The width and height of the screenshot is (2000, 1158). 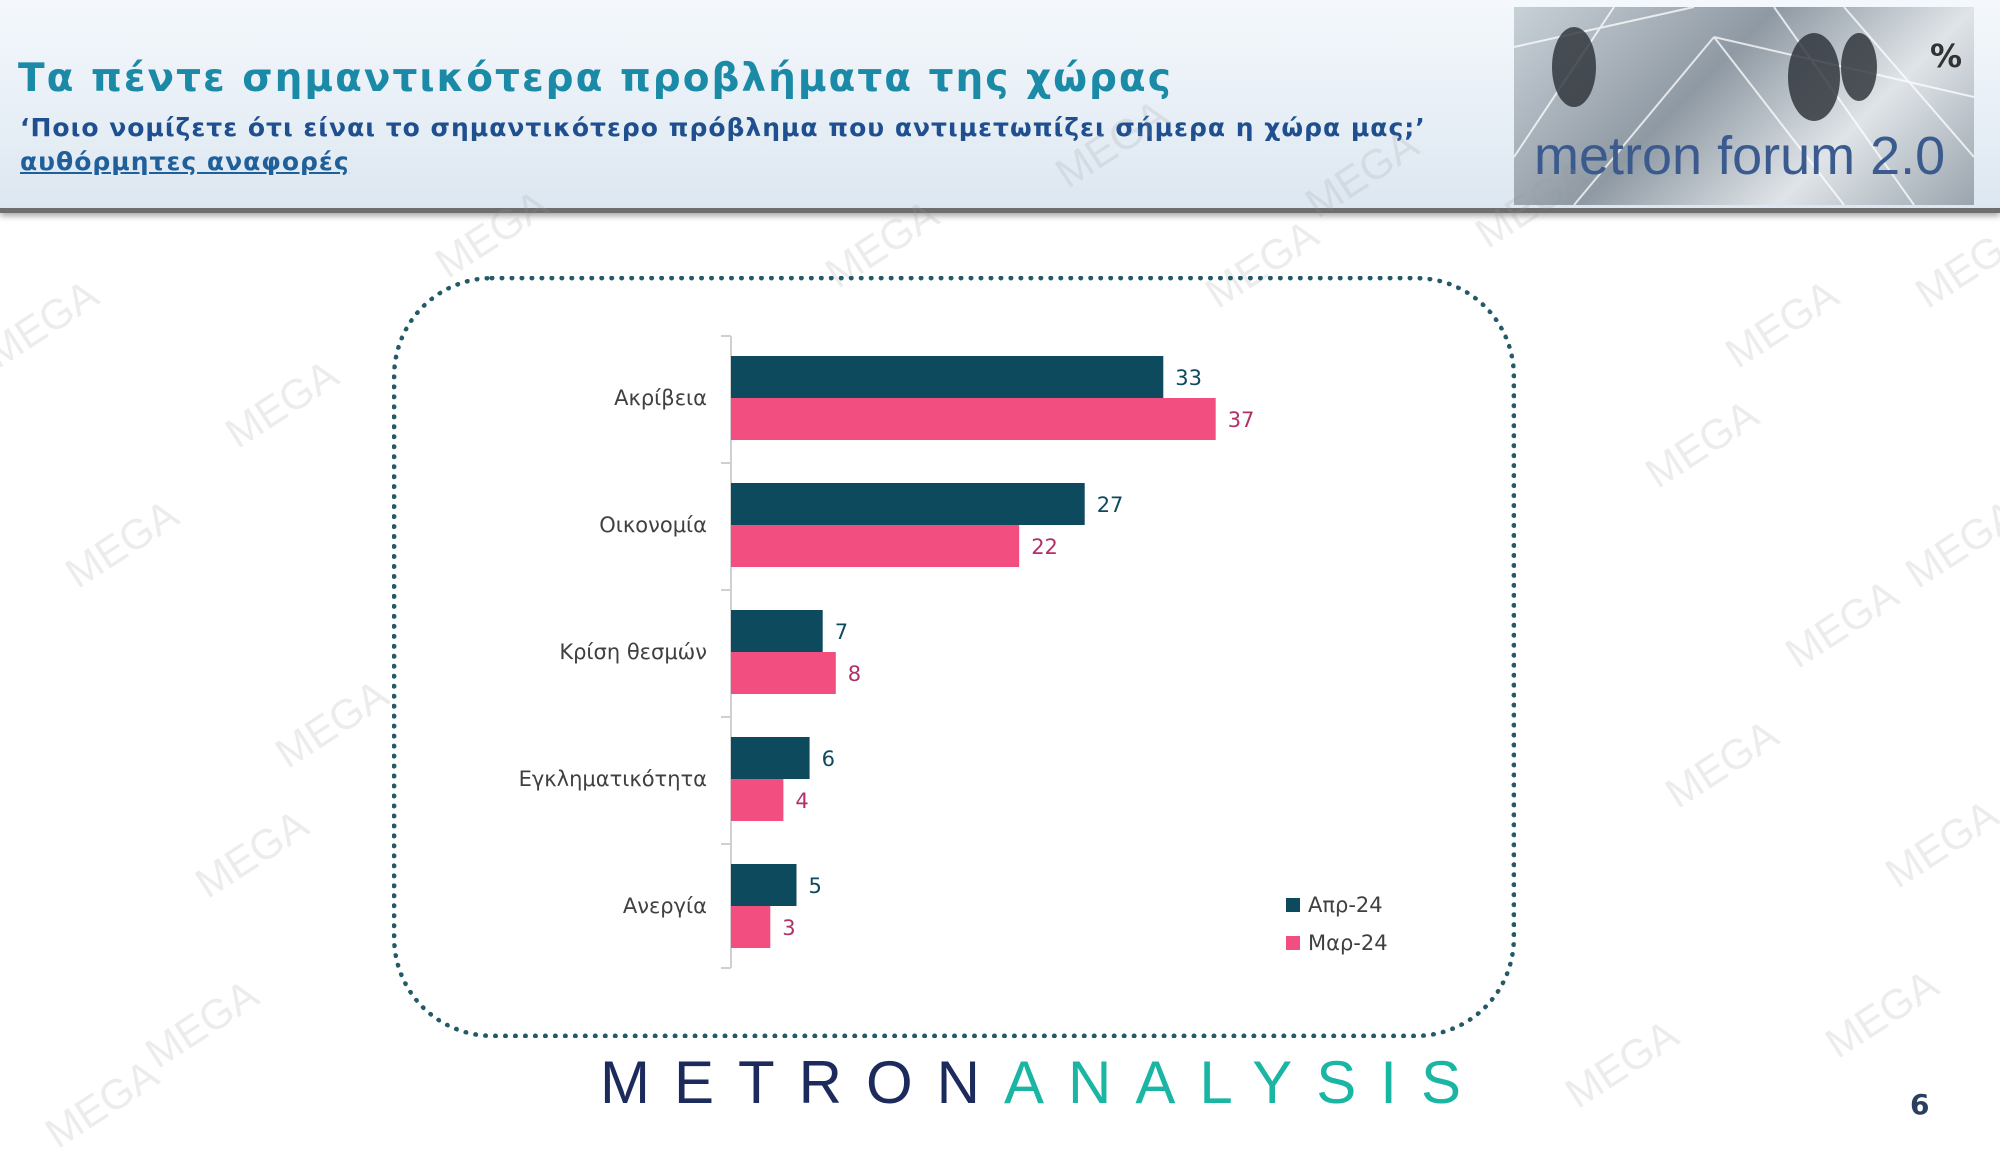 I want to click on brand-part-1: METRON, so click(x=802, y=1082).